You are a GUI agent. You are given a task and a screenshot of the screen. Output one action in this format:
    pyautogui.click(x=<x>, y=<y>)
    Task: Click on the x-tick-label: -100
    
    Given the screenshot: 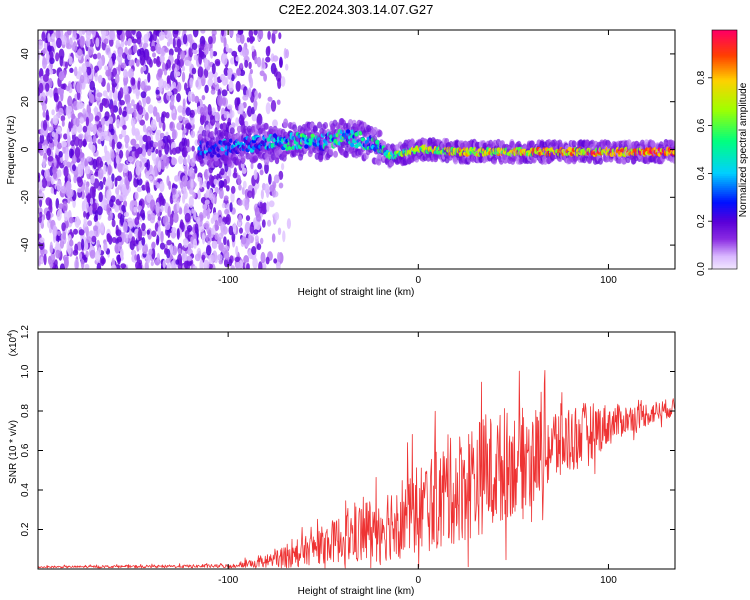 What is the action you would take?
    pyautogui.click(x=228, y=580)
    